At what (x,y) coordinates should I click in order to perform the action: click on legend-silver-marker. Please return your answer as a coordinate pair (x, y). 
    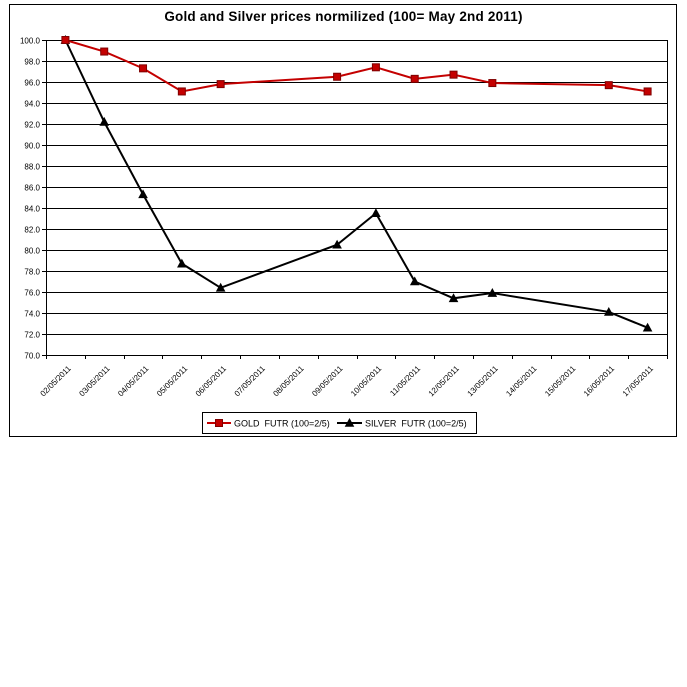
    Looking at the image, I should click on (349, 422).